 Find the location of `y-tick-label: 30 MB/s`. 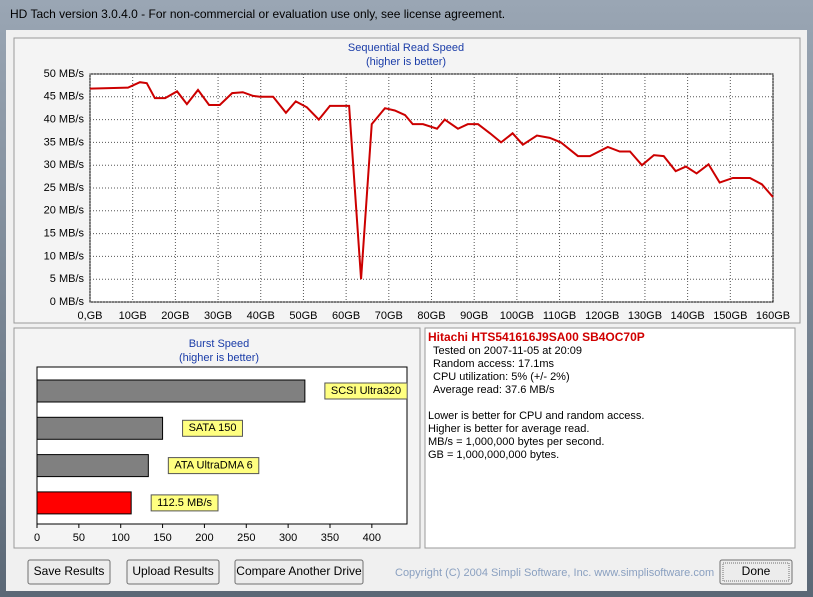

y-tick-label: 30 MB/s is located at coordinates (64, 165).